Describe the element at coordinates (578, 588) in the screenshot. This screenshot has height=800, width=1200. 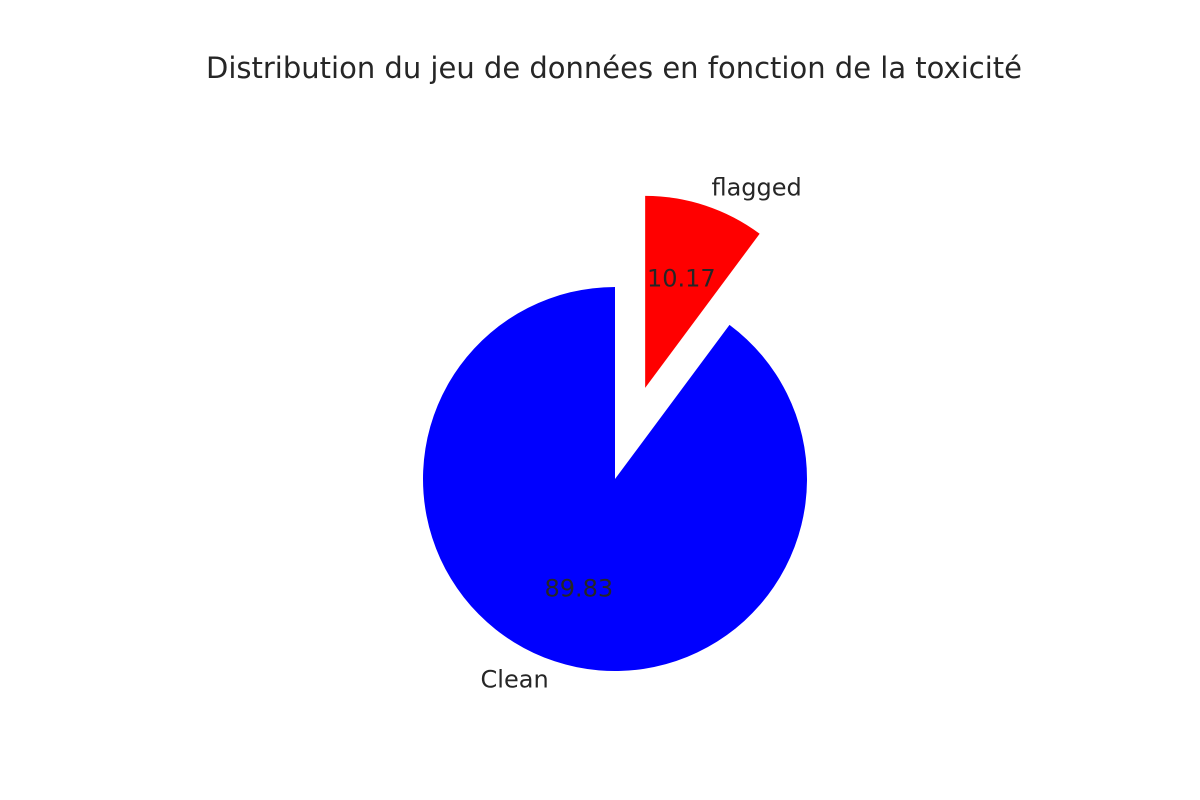
I see `pct-label-clean: 89.83` at that location.